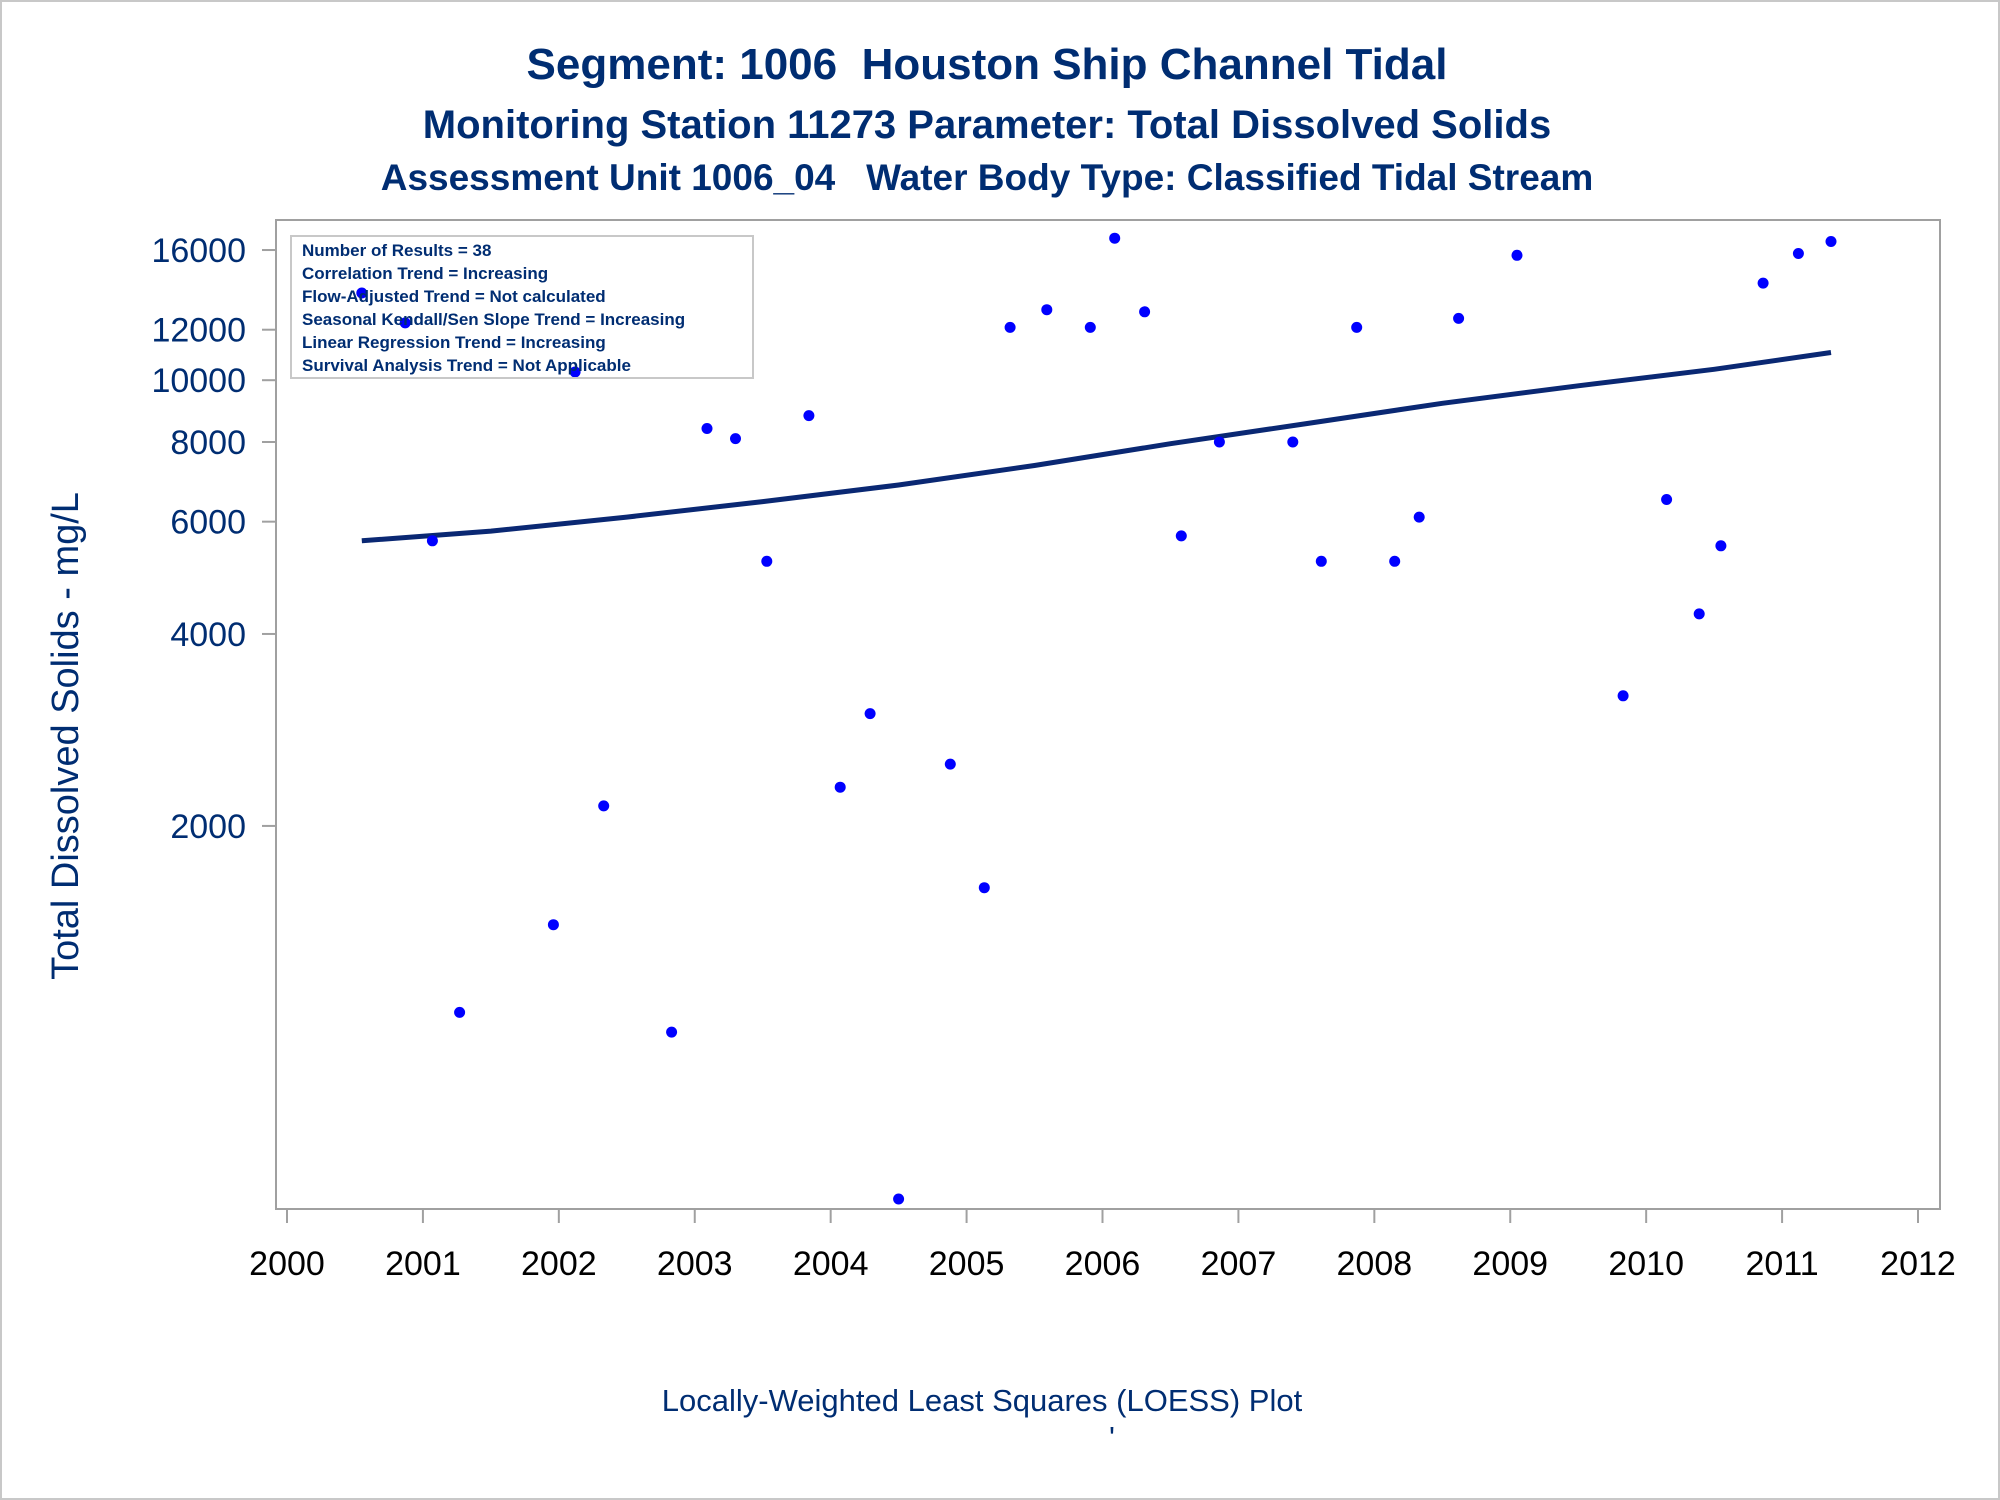 The image size is (2000, 1500). Describe the element at coordinates (831, 1264) in the screenshot. I see `x-tick-label: 2004` at that location.